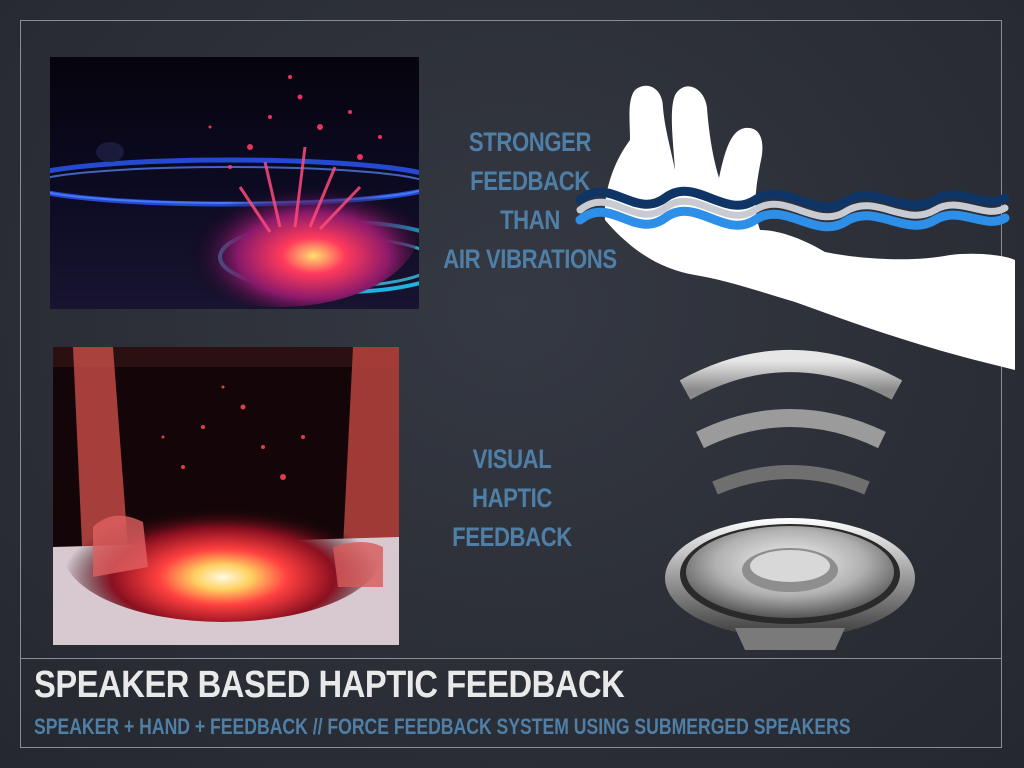 This screenshot has height=768, width=1024. Describe the element at coordinates (511, 658) in the screenshot. I see `title-divider` at that location.